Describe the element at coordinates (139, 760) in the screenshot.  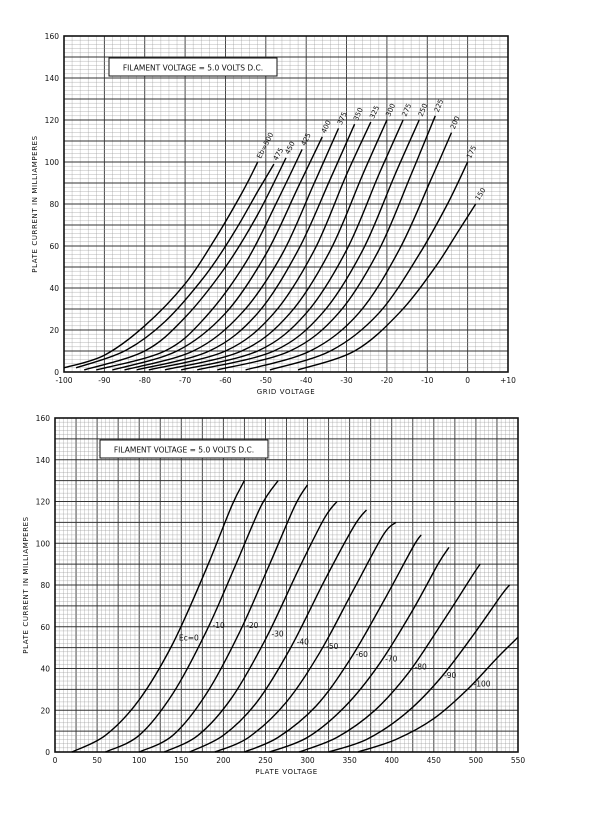
I see `x-tick-label: 100` at that location.